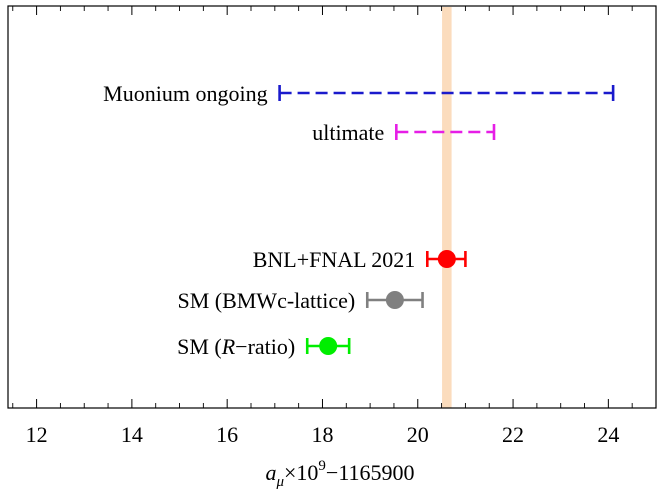 The height and width of the screenshot is (493, 657). Describe the element at coordinates (322, 434) in the screenshot. I see `x-tick-label: 18` at that location.